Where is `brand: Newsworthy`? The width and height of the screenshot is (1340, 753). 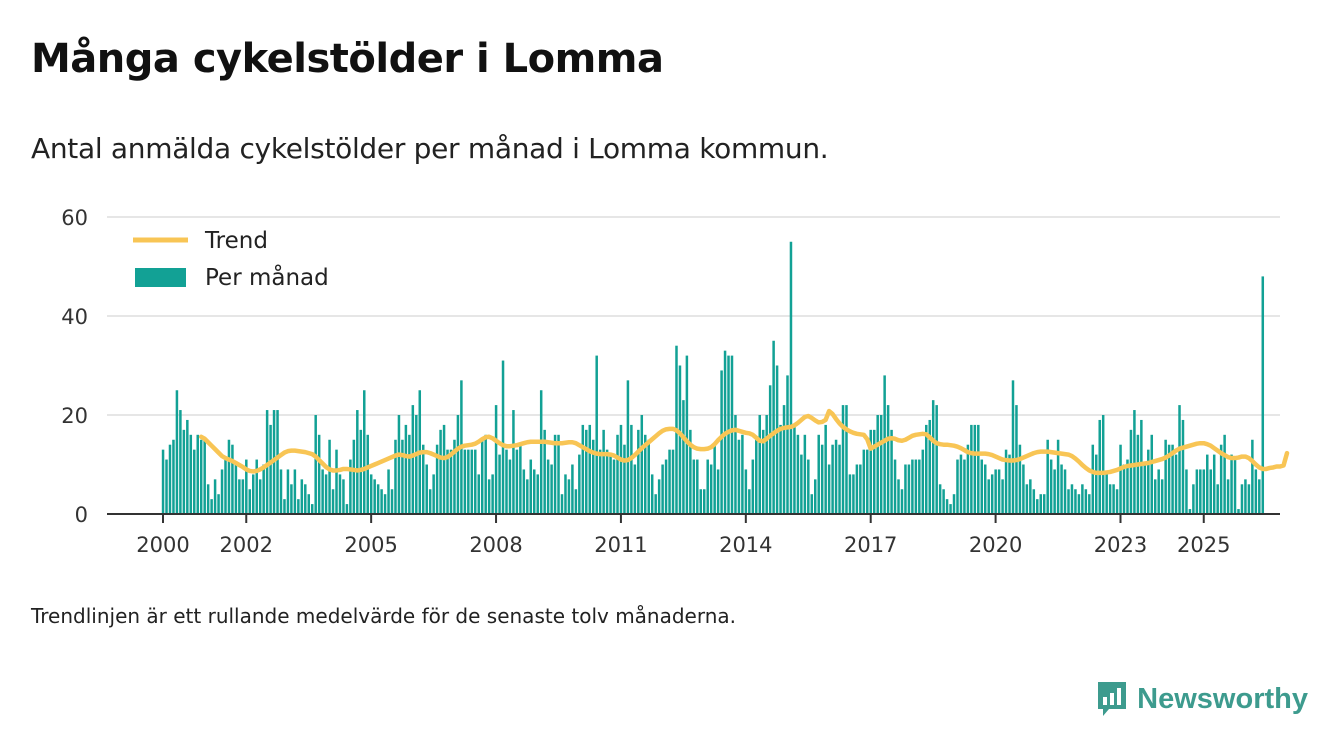 brand: Newsworthy is located at coordinates (1201, 699).